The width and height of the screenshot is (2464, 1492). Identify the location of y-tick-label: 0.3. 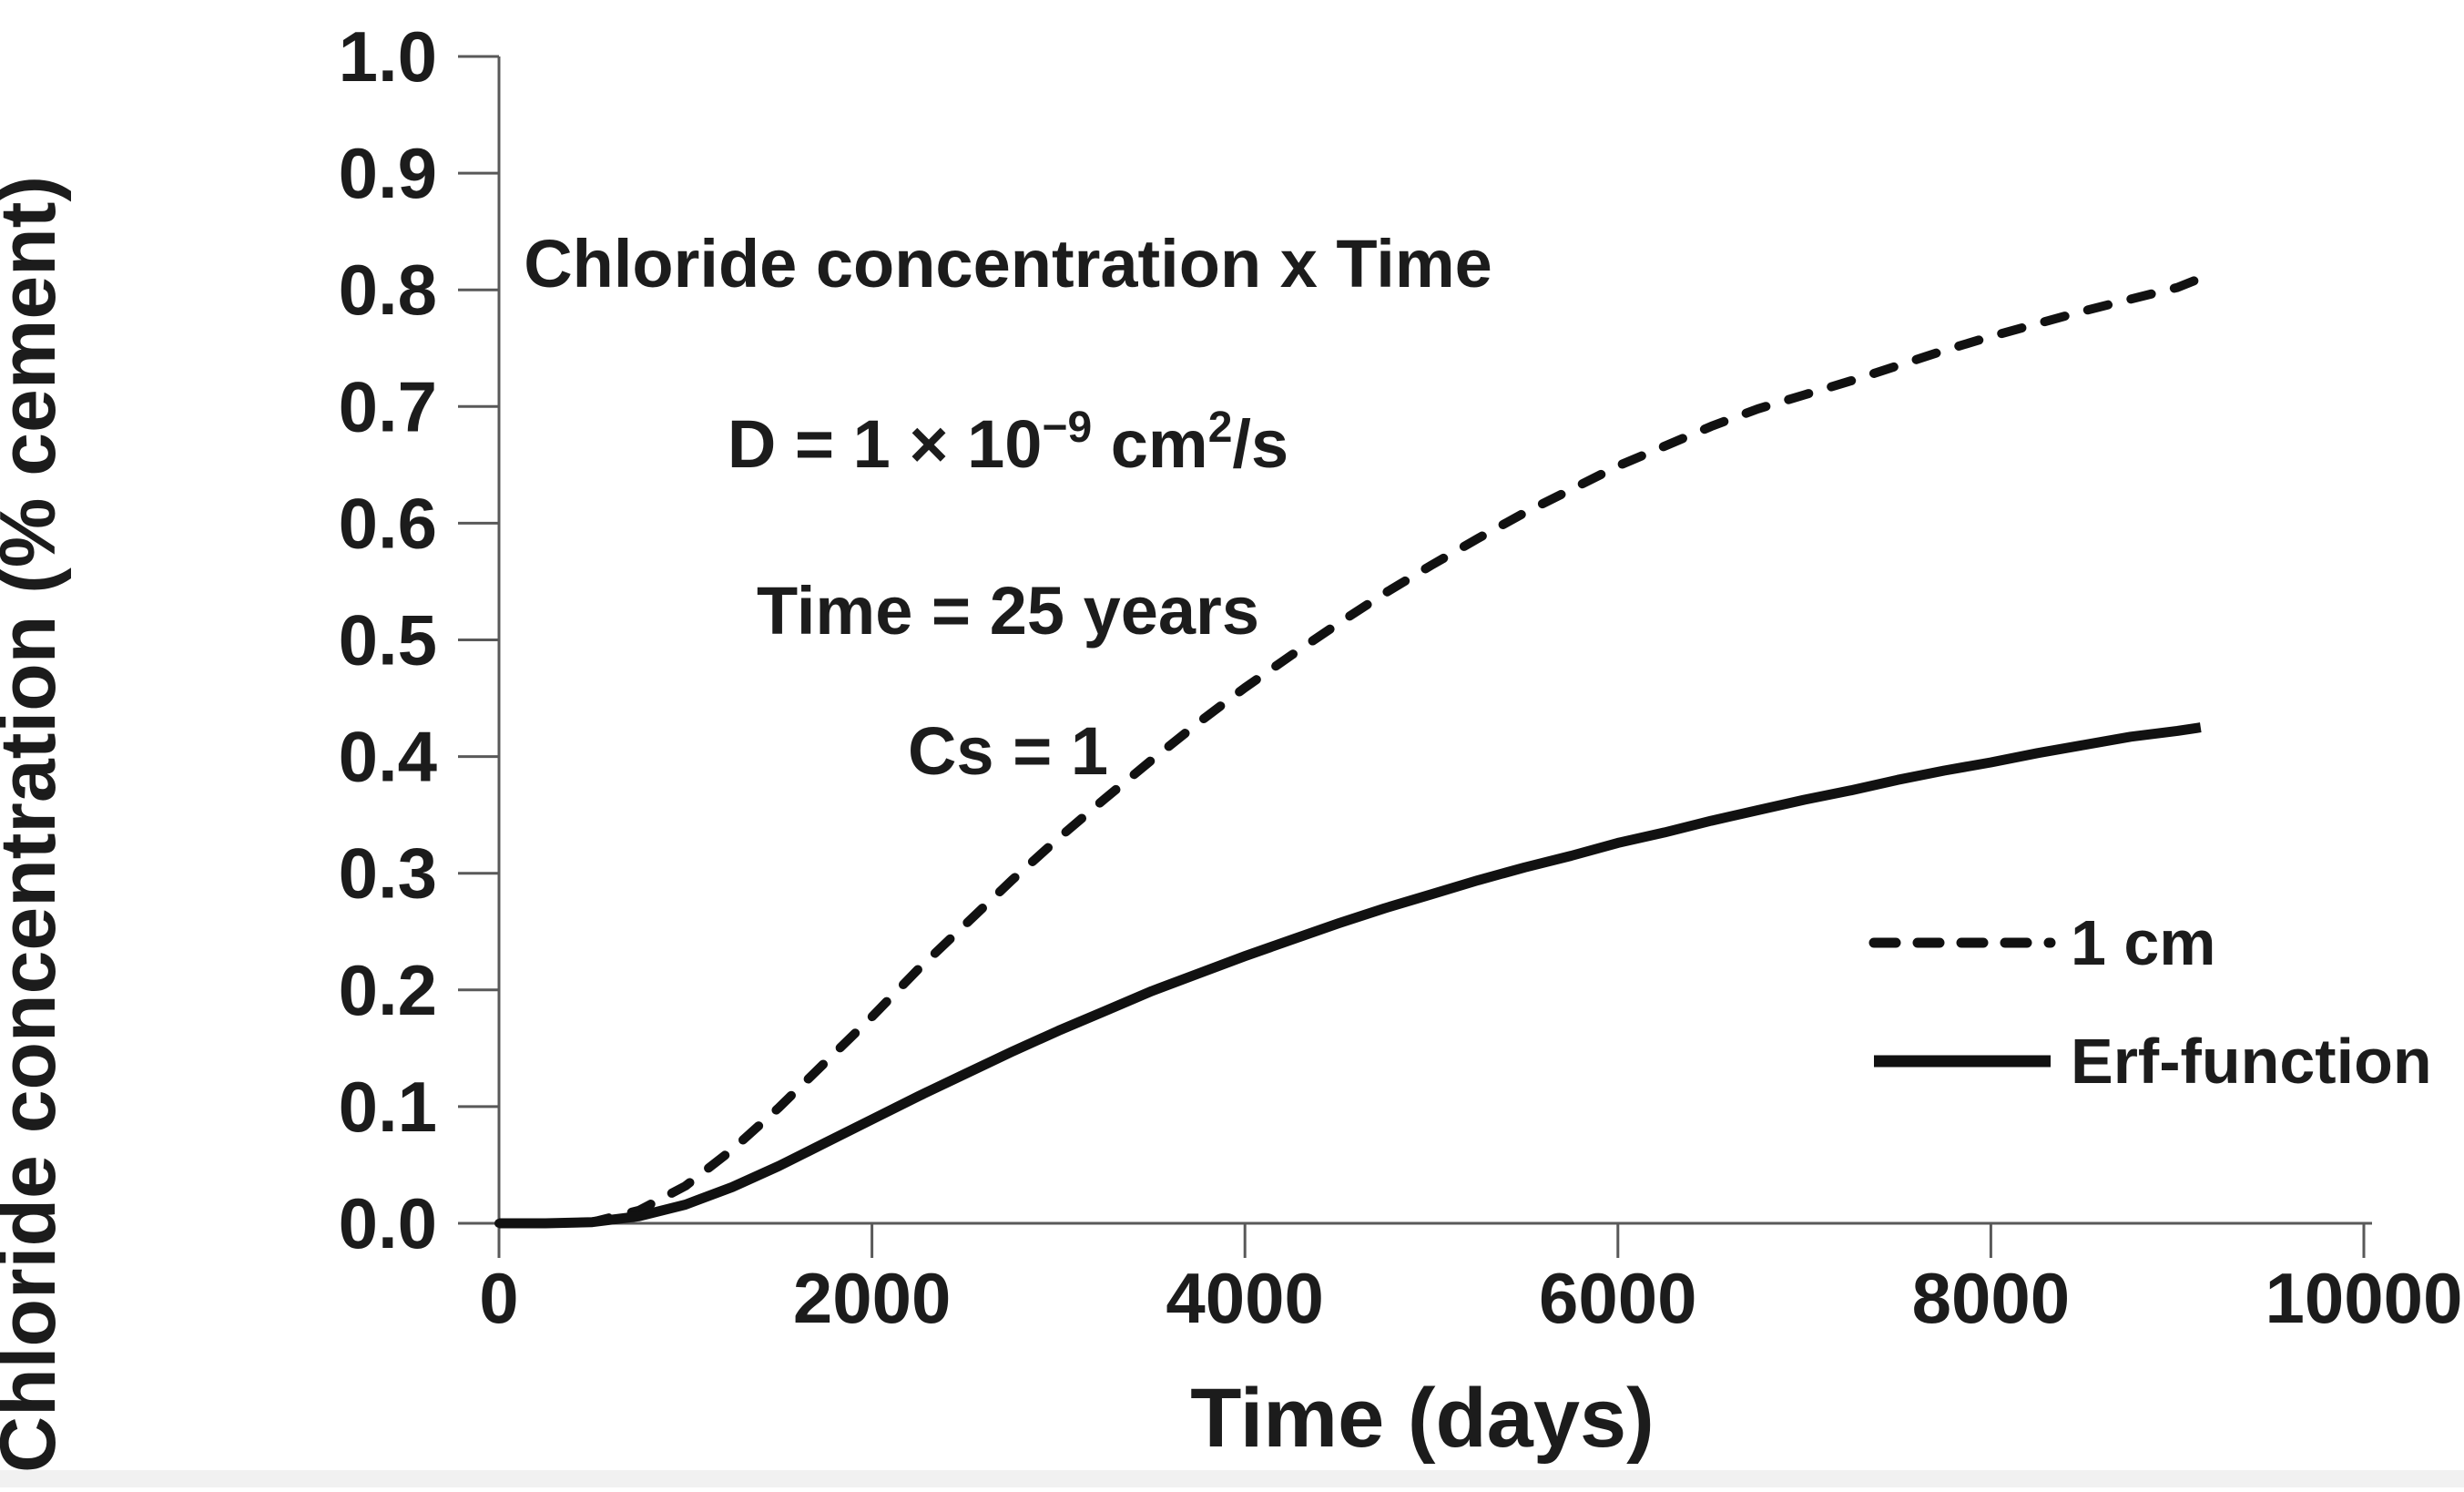
(388, 873).